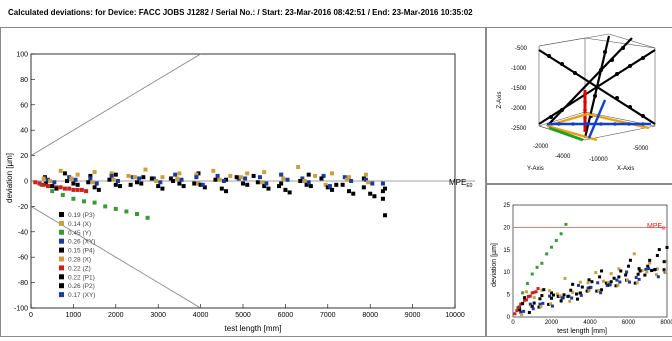 The image size is (672, 341). Describe the element at coordinates (552, 152) in the screenshot. I see `3d-y-ticks: -2000 -4000` at that location.